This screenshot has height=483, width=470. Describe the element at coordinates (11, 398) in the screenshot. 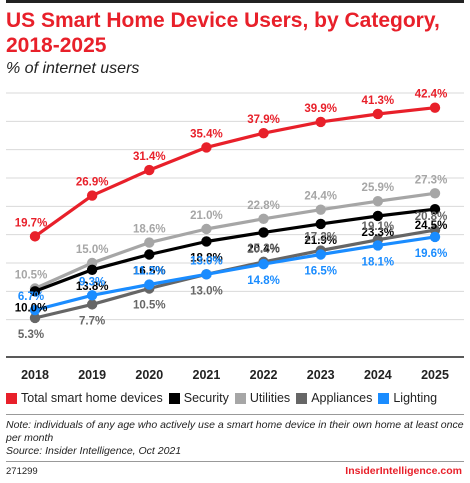

I see `legend-swatch-total` at that location.